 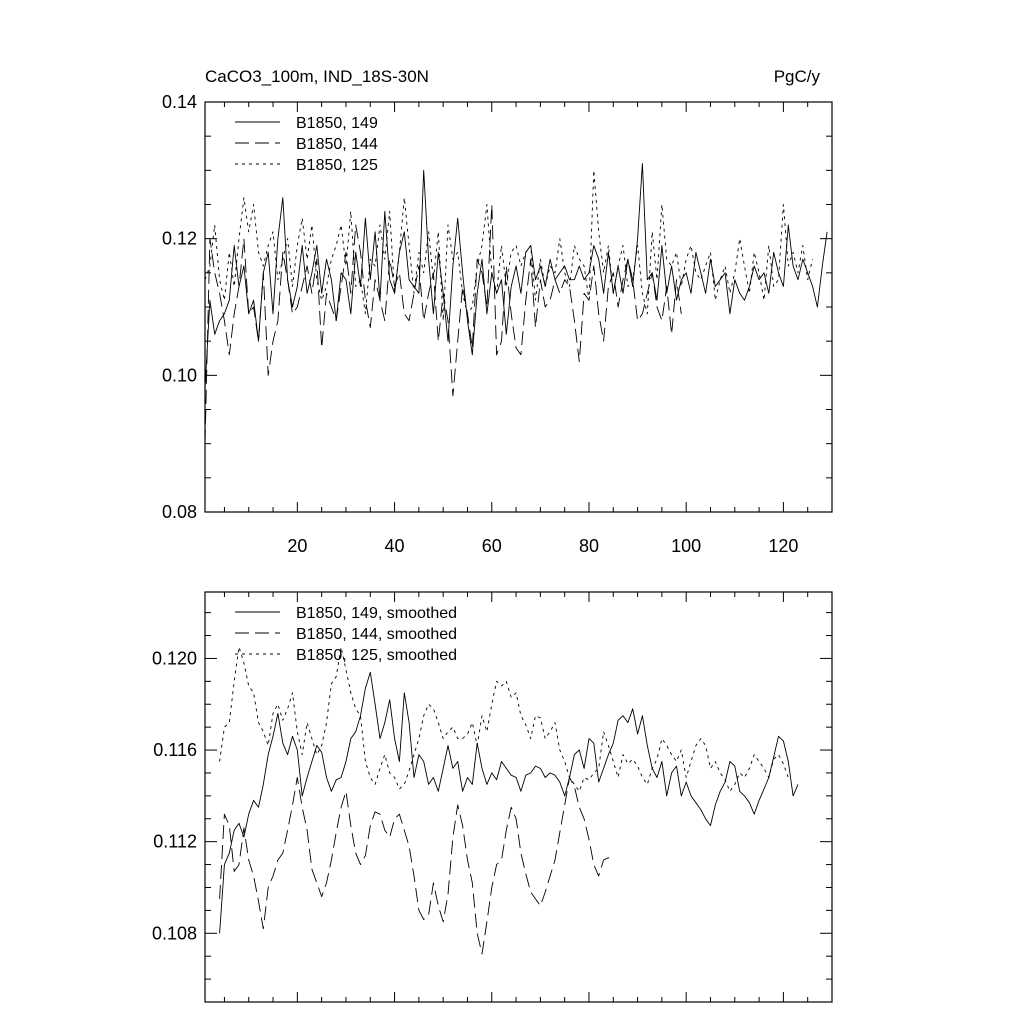 I want to click on top-series-line-solid, so click(x=516, y=276).